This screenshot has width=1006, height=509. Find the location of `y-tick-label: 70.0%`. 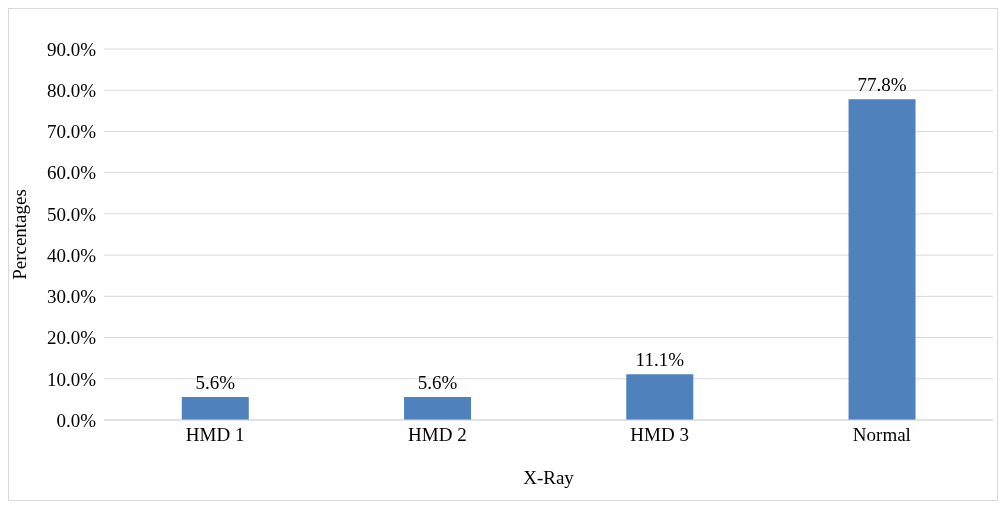

y-tick-label: 70.0% is located at coordinates (71, 132).